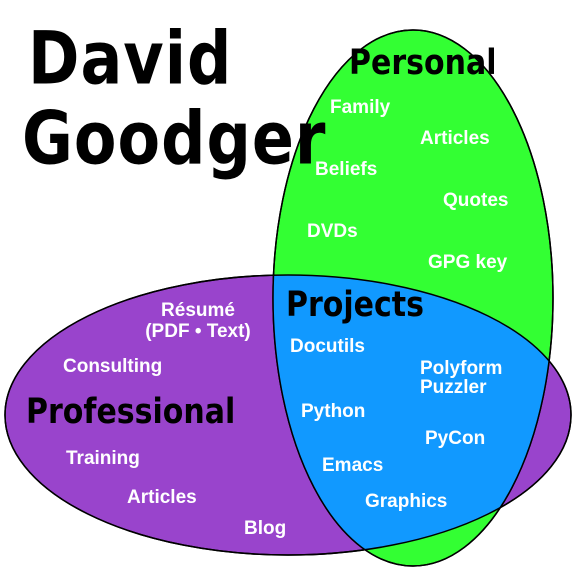 The height and width of the screenshot is (576, 576). I want to click on polyform-label-line2: Puzzler, so click(453, 387).